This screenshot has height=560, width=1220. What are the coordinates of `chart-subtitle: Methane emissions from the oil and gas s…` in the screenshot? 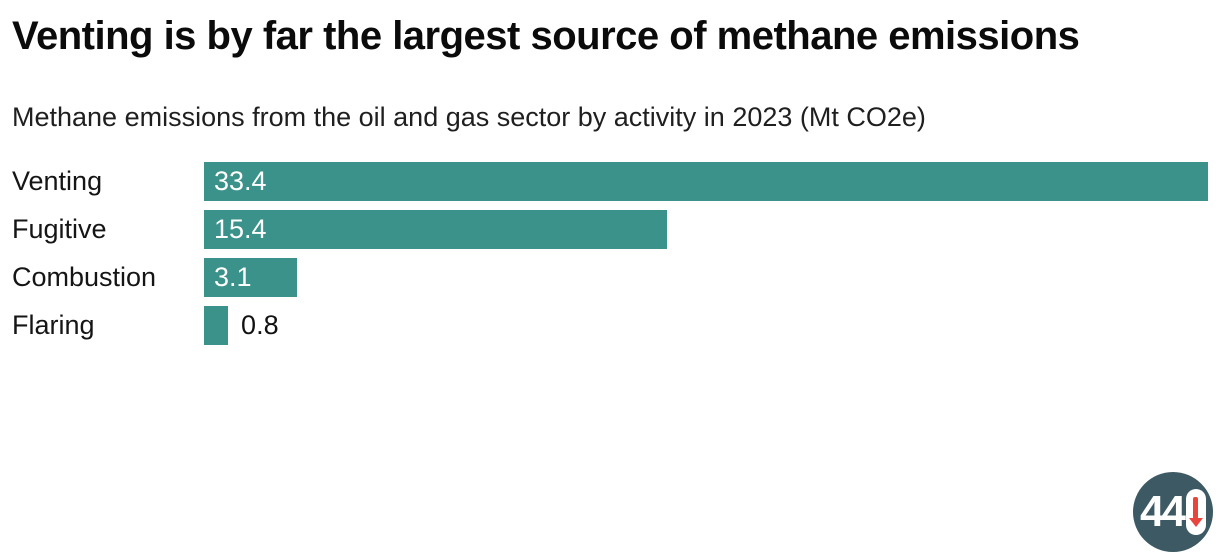 It's located at (469, 117).